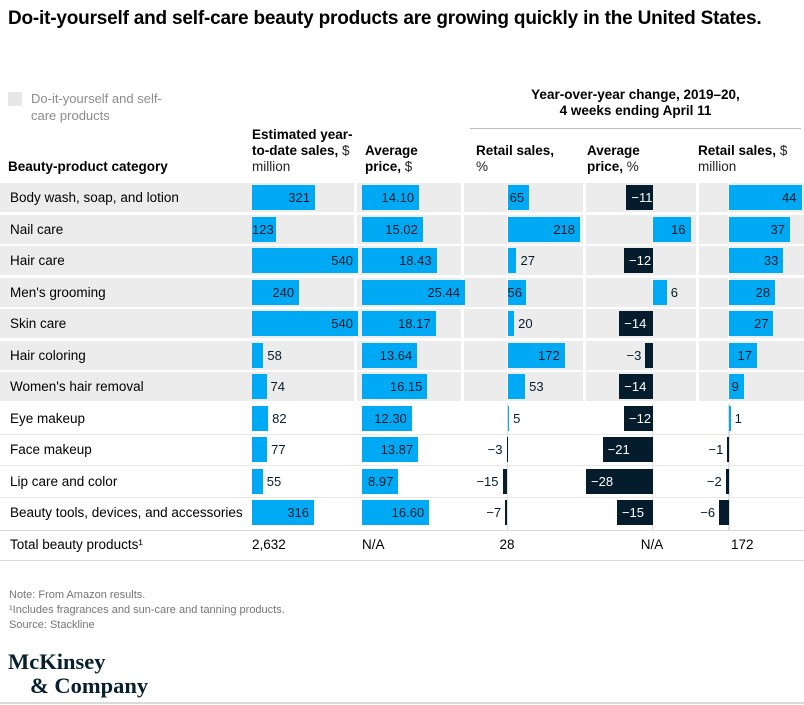 This screenshot has width=804, height=705. What do you see at coordinates (15, 99) in the screenshot?
I see `legend-swatch-icon` at bounding box center [15, 99].